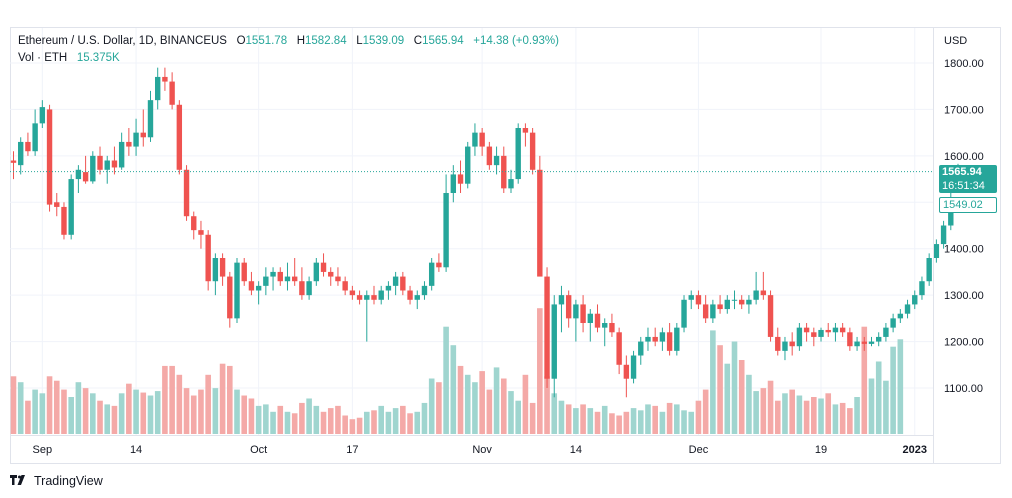 Image resolution: width=1012 pixels, height=498 pixels. I want to click on legend-volume-label: Vol · ETH, so click(43, 58).